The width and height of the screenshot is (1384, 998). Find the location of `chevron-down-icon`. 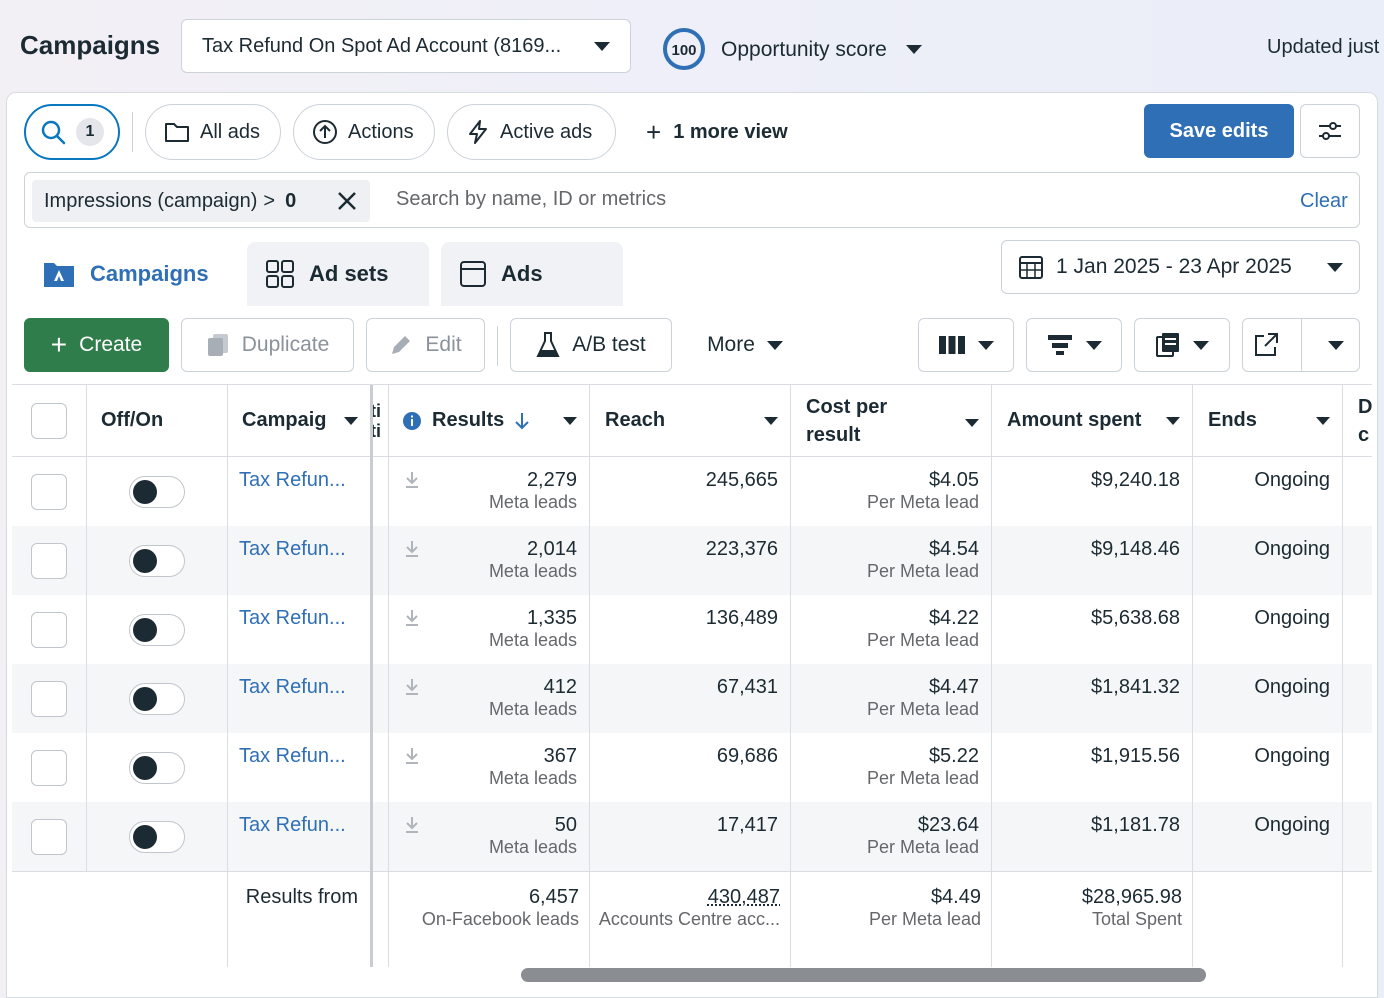

chevron-down-icon is located at coordinates (602, 46).